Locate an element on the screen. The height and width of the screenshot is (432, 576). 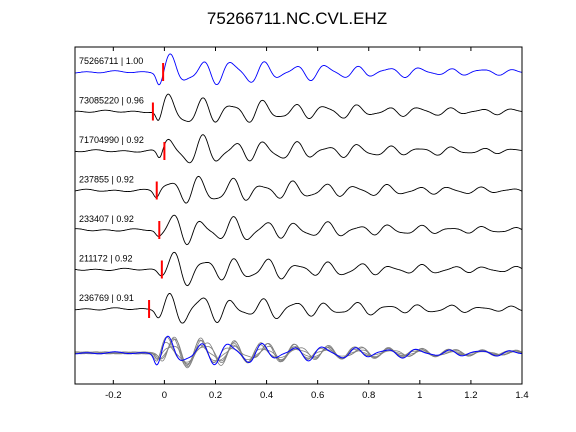
x-tick-label: 1 is located at coordinates (419, 395).